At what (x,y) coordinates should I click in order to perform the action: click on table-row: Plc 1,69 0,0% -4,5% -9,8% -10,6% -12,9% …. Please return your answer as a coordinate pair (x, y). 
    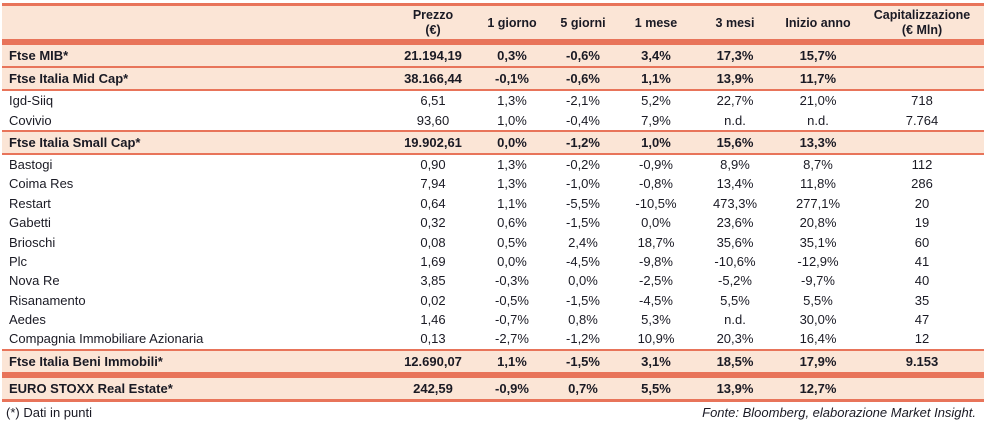
    Looking at the image, I should click on (493, 261).